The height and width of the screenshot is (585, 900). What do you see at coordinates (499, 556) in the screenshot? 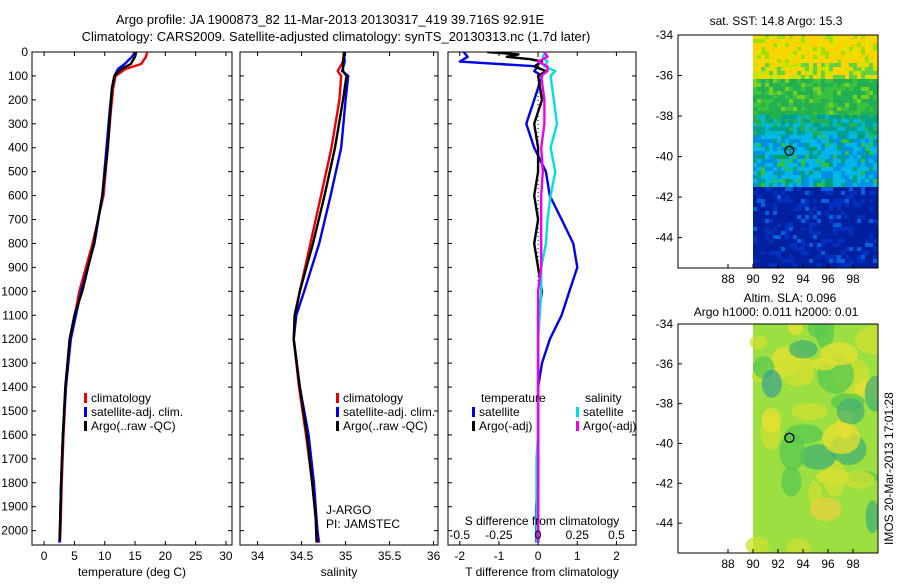
I see `x-tick-label: -1` at bounding box center [499, 556].